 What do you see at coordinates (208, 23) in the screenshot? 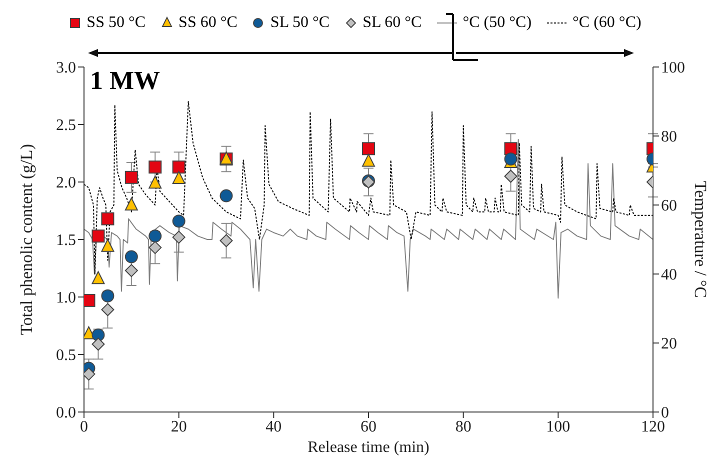
I see `legend-label: SS 60 °C` at bounding box center [208, 23].